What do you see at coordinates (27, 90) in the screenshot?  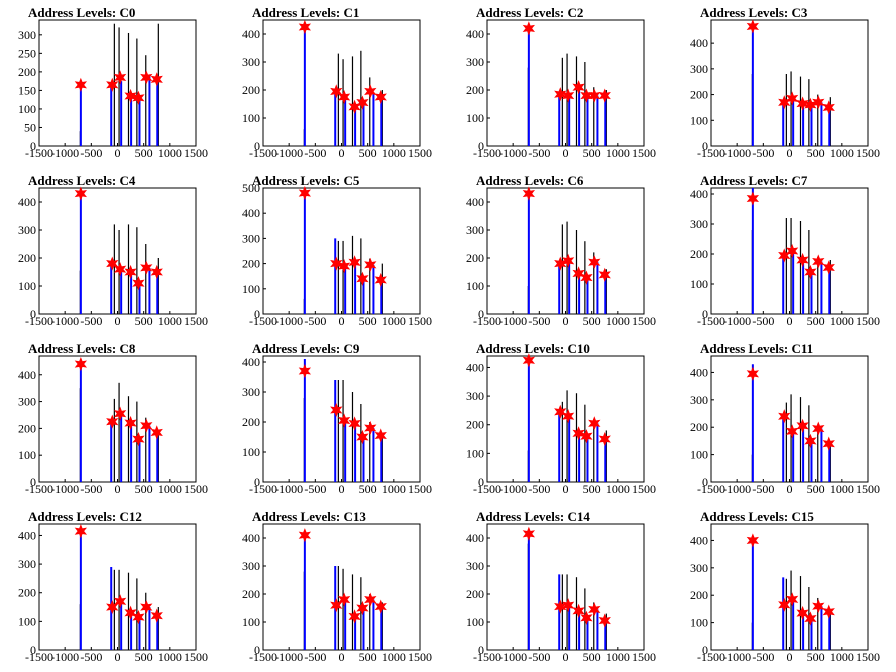 I see `y-tick-label: 150` at bounding box center [27, 90].